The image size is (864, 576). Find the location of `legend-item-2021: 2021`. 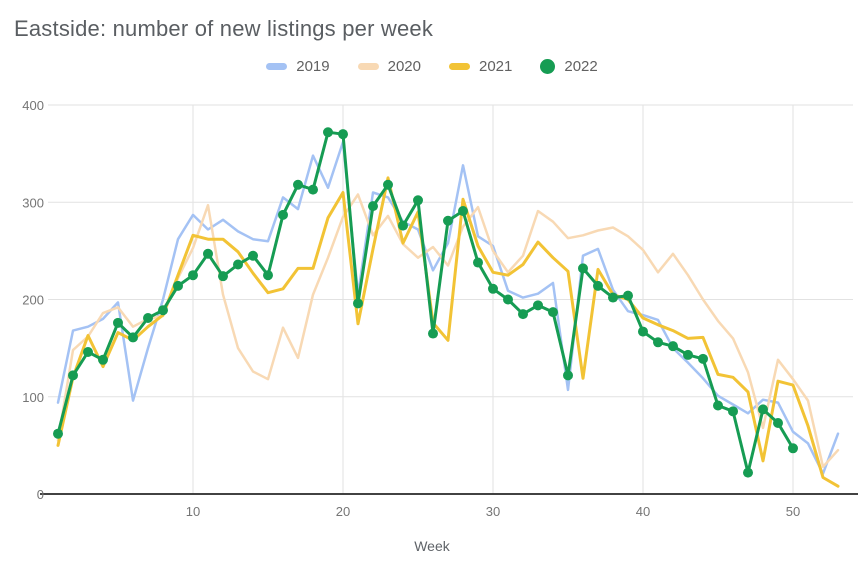

legend-item-2021: 2021 is located at coordinates (480, 66).